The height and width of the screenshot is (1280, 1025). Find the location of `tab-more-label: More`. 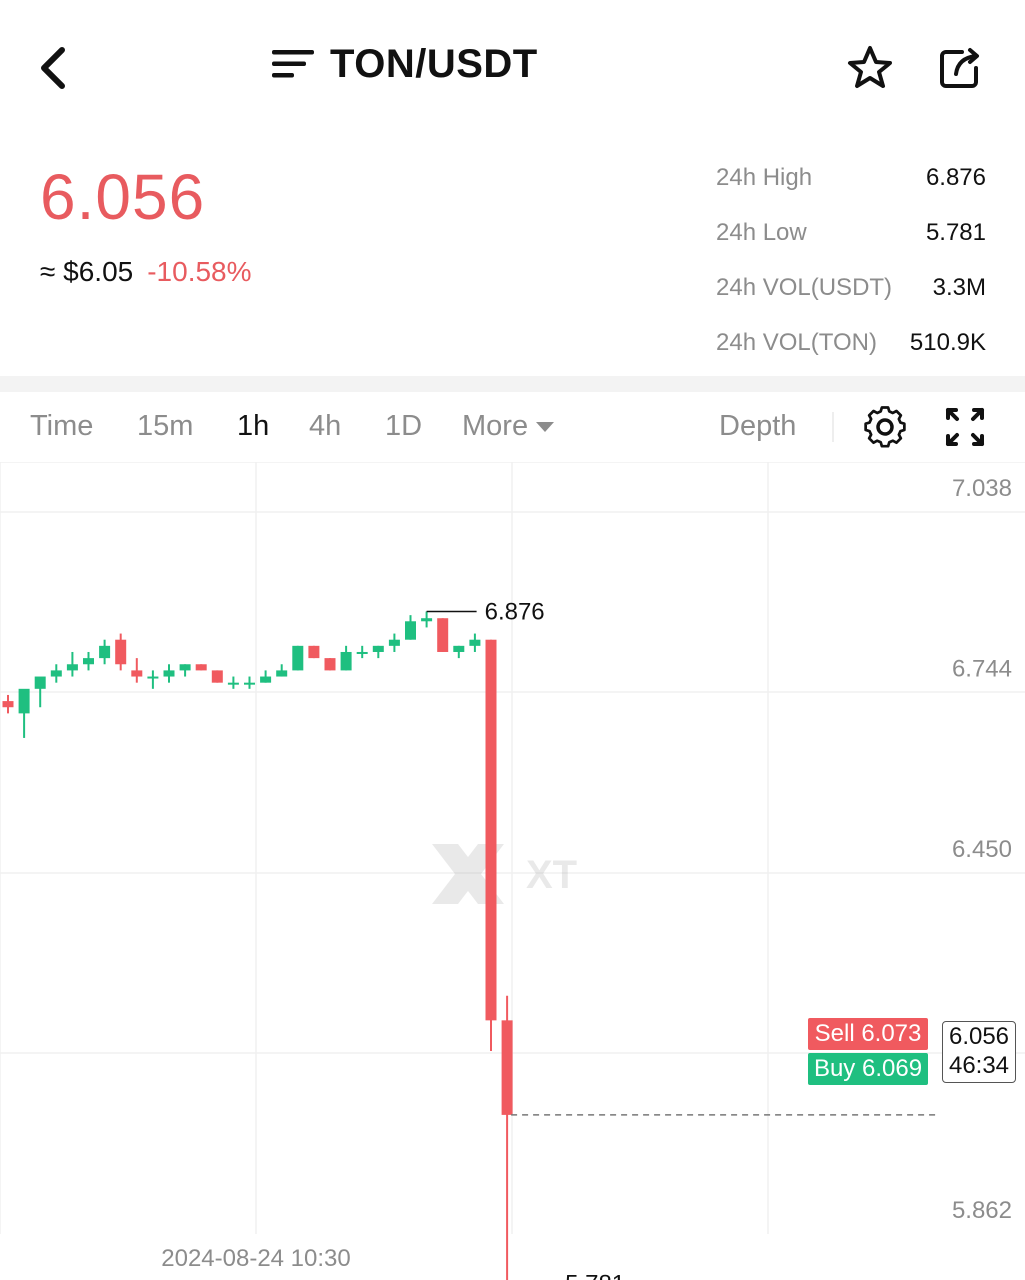

tab-more-label: More is located at coordinates (495, 426).